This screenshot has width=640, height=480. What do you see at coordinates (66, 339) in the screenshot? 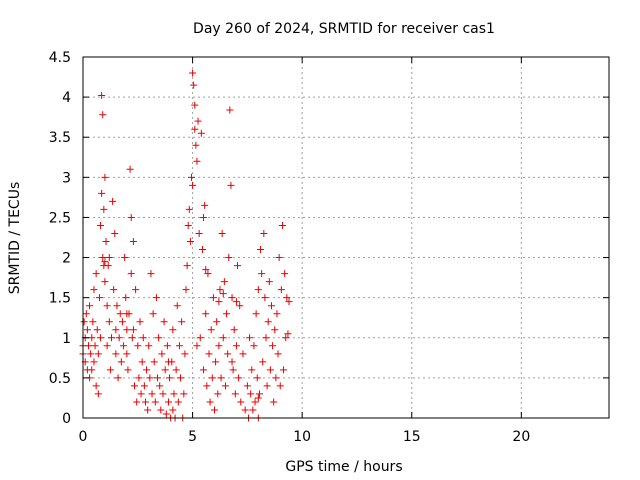
I see `y-tick-label: 1` at bounding box center [66, 339].